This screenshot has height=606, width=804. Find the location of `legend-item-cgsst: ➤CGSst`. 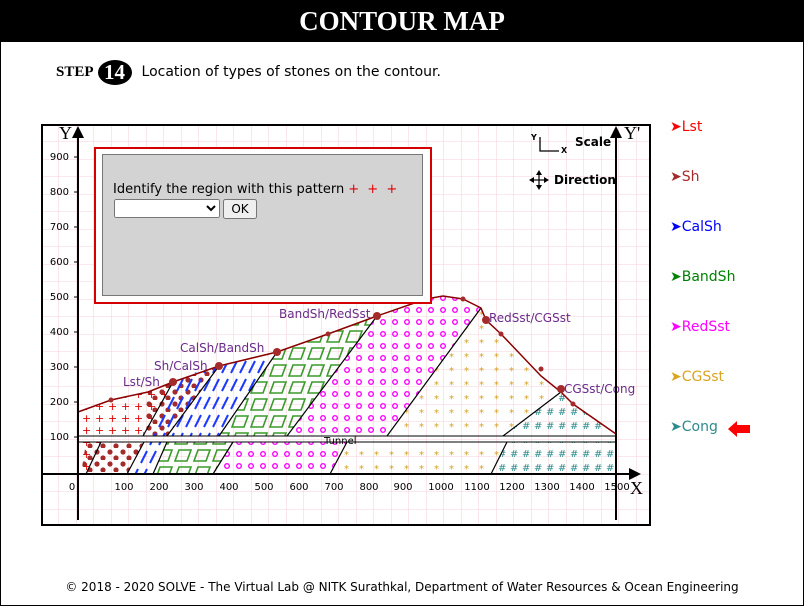

legend-item-cgsst: ➤CGSst is located at coordinates (697, 377).